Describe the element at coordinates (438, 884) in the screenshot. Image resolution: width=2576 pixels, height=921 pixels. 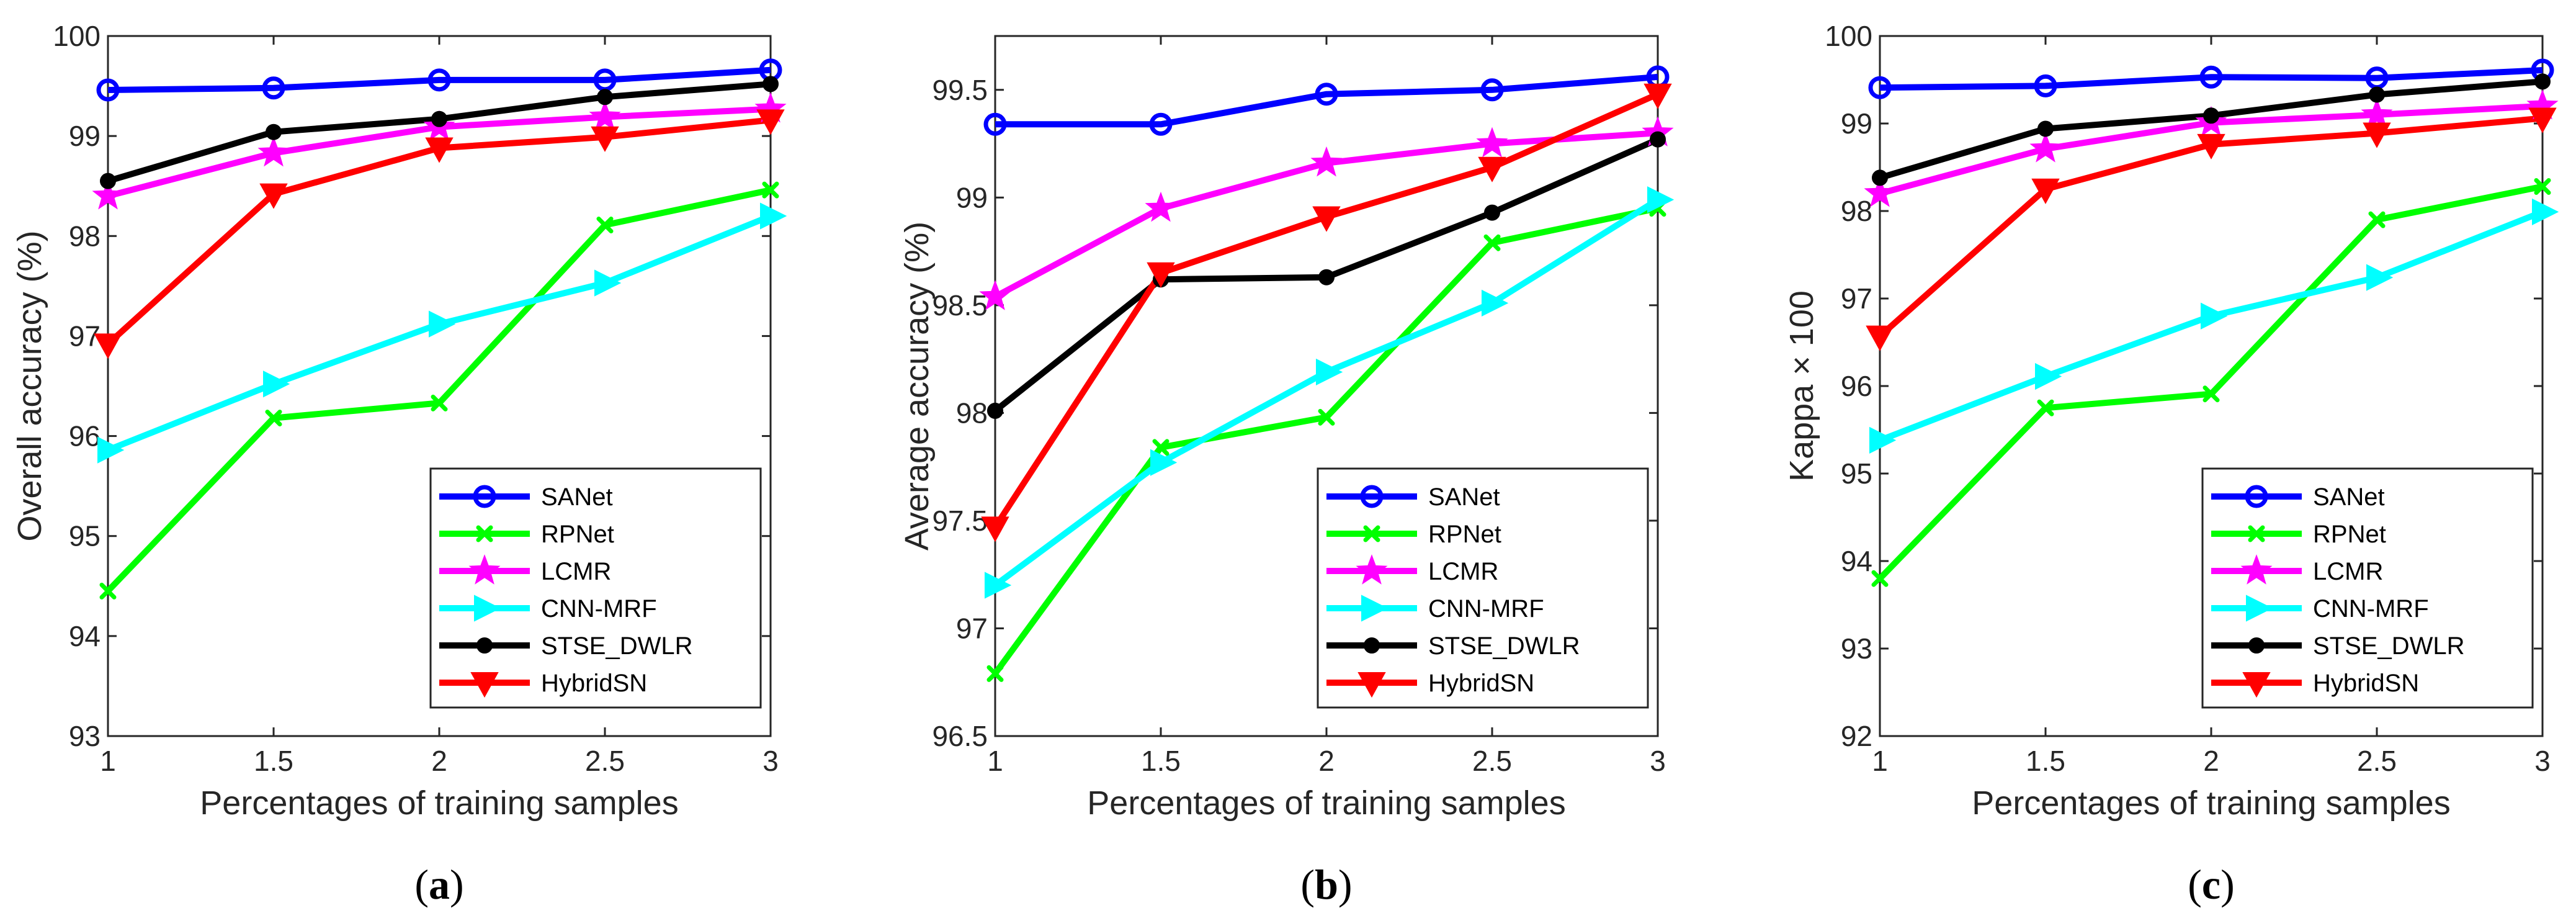
I see `panel-caption: (a)` at that location.